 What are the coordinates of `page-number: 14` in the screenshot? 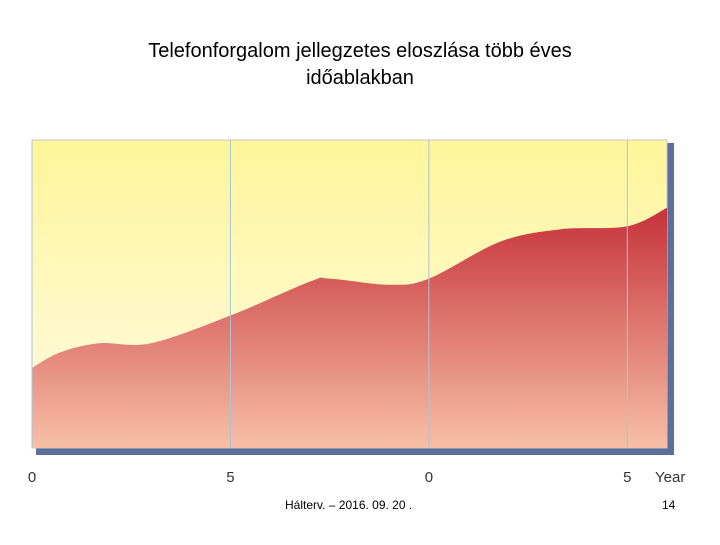 It's located at (669, 505).